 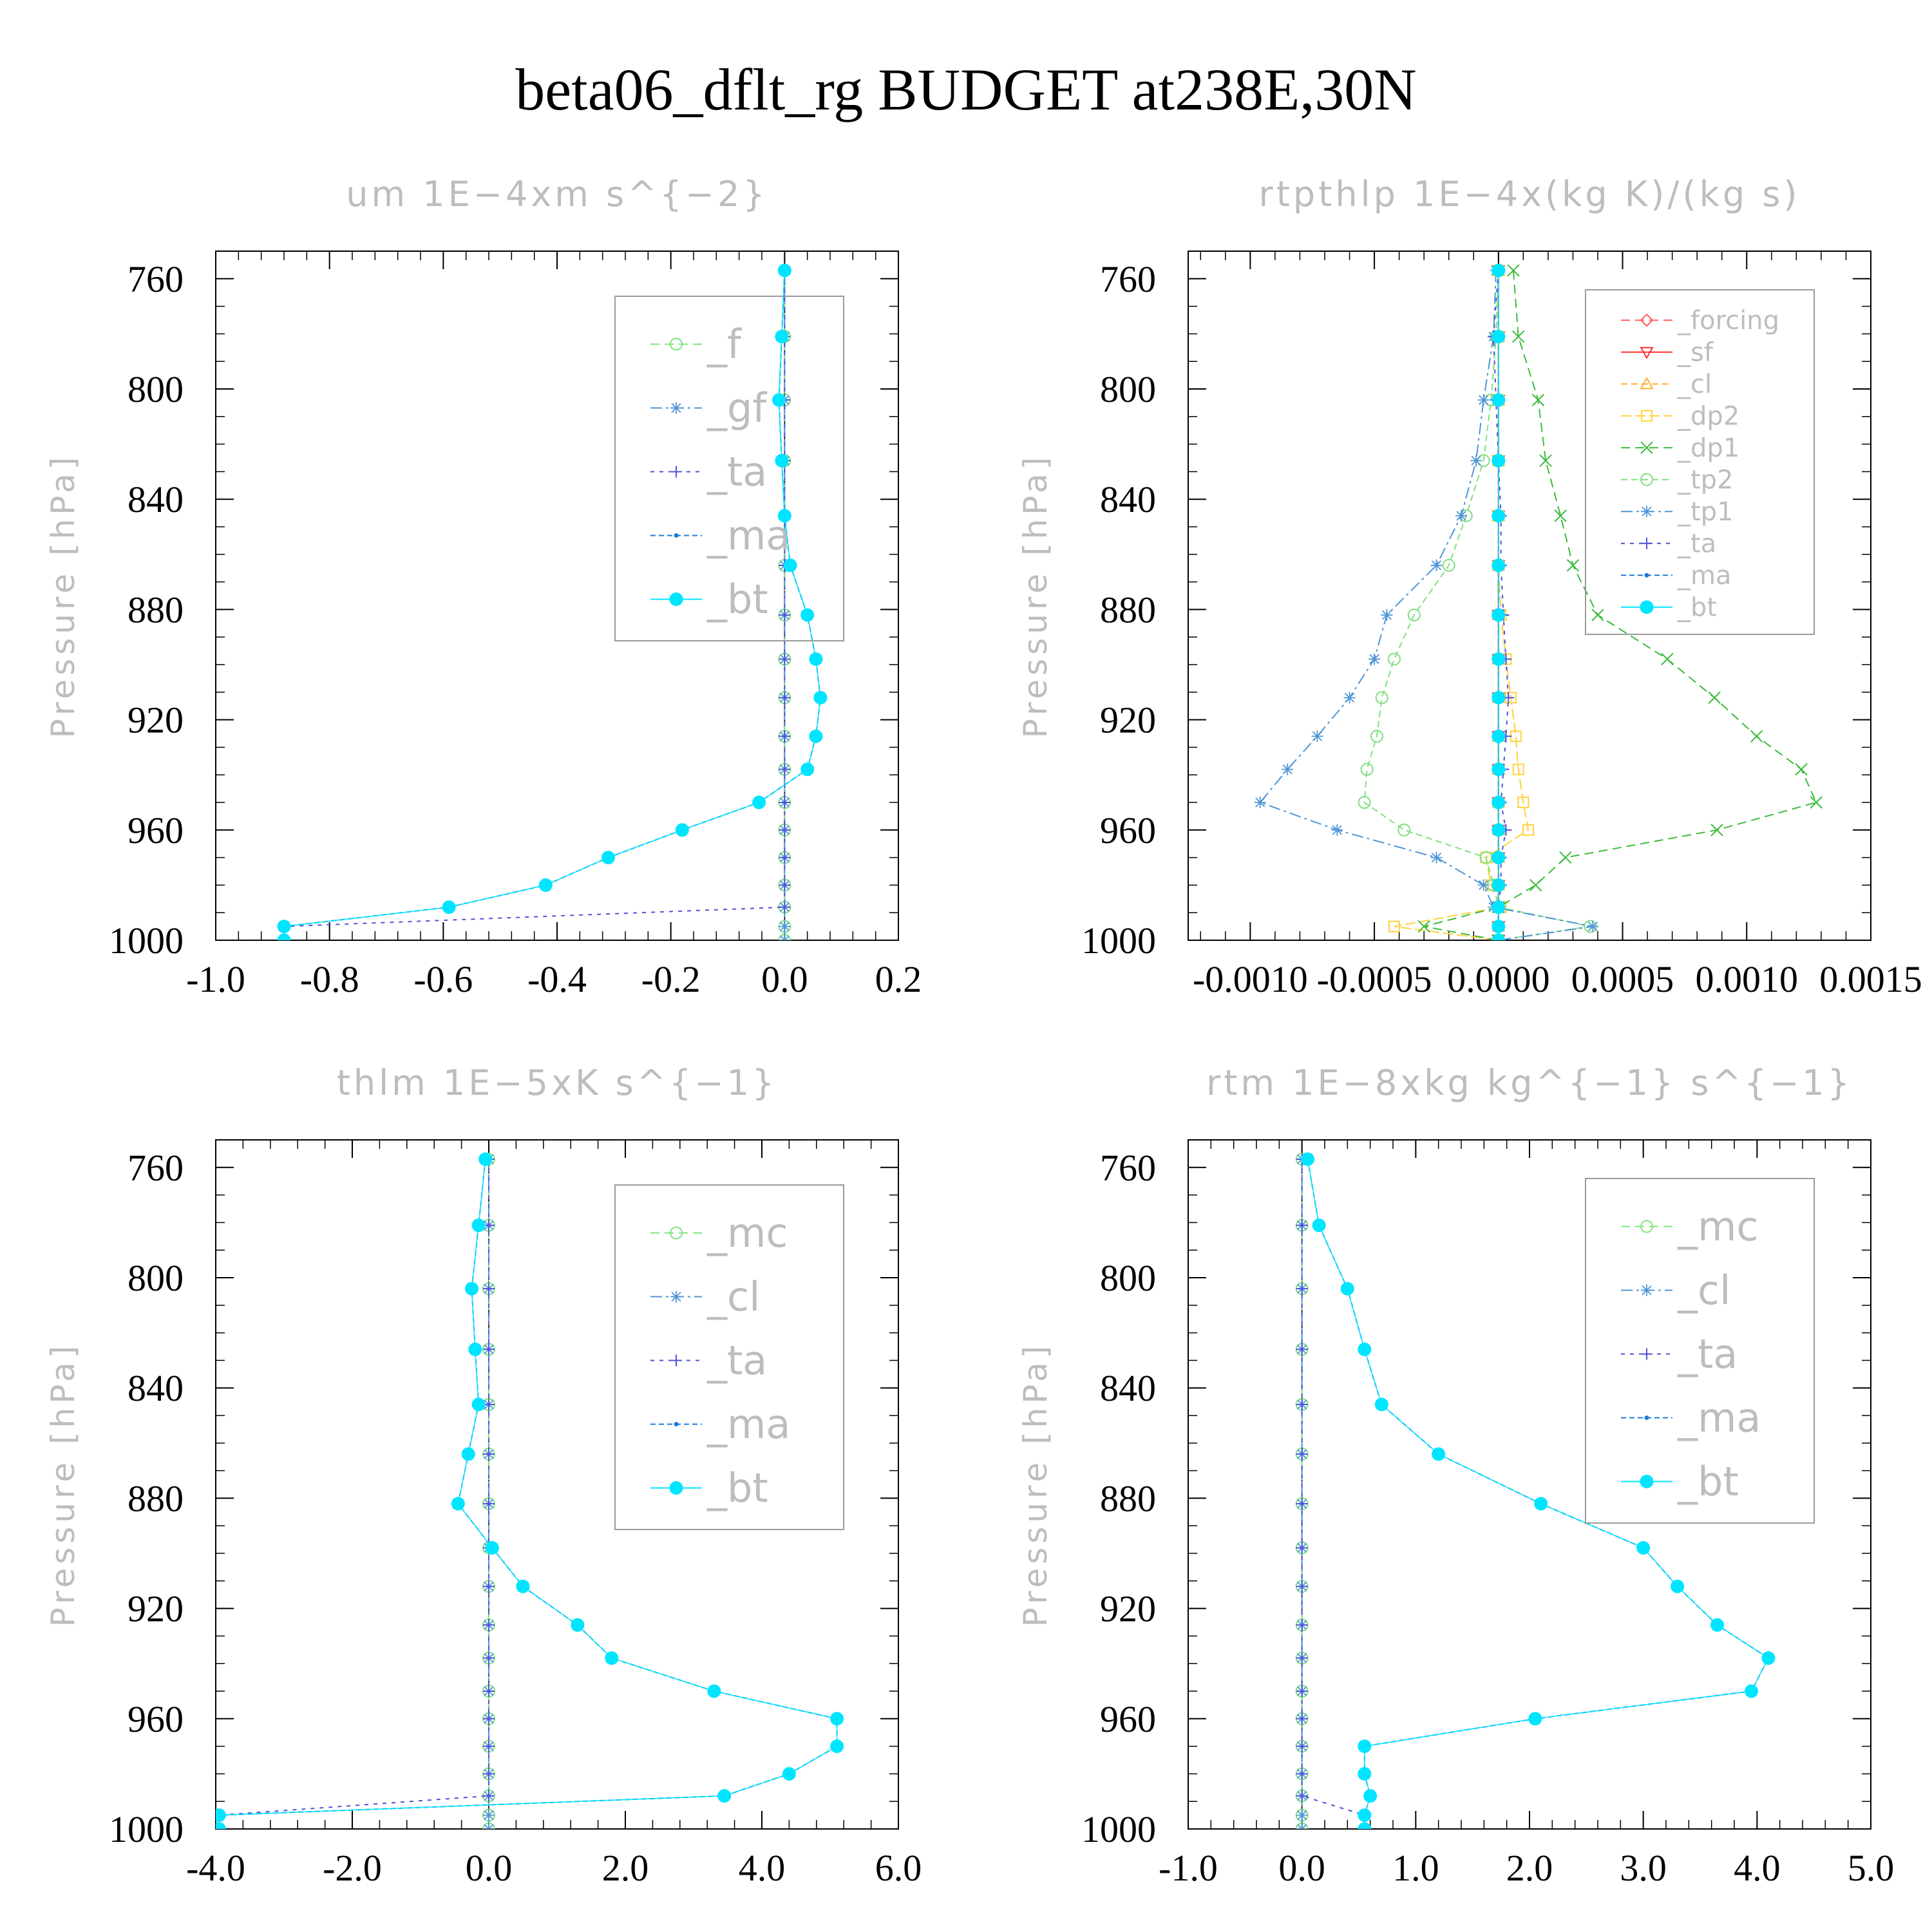 What do you see at coordinates (1728, 321) in the screenshot?
I see `legend-label: _forcing` at bounding box center [1728, 321].